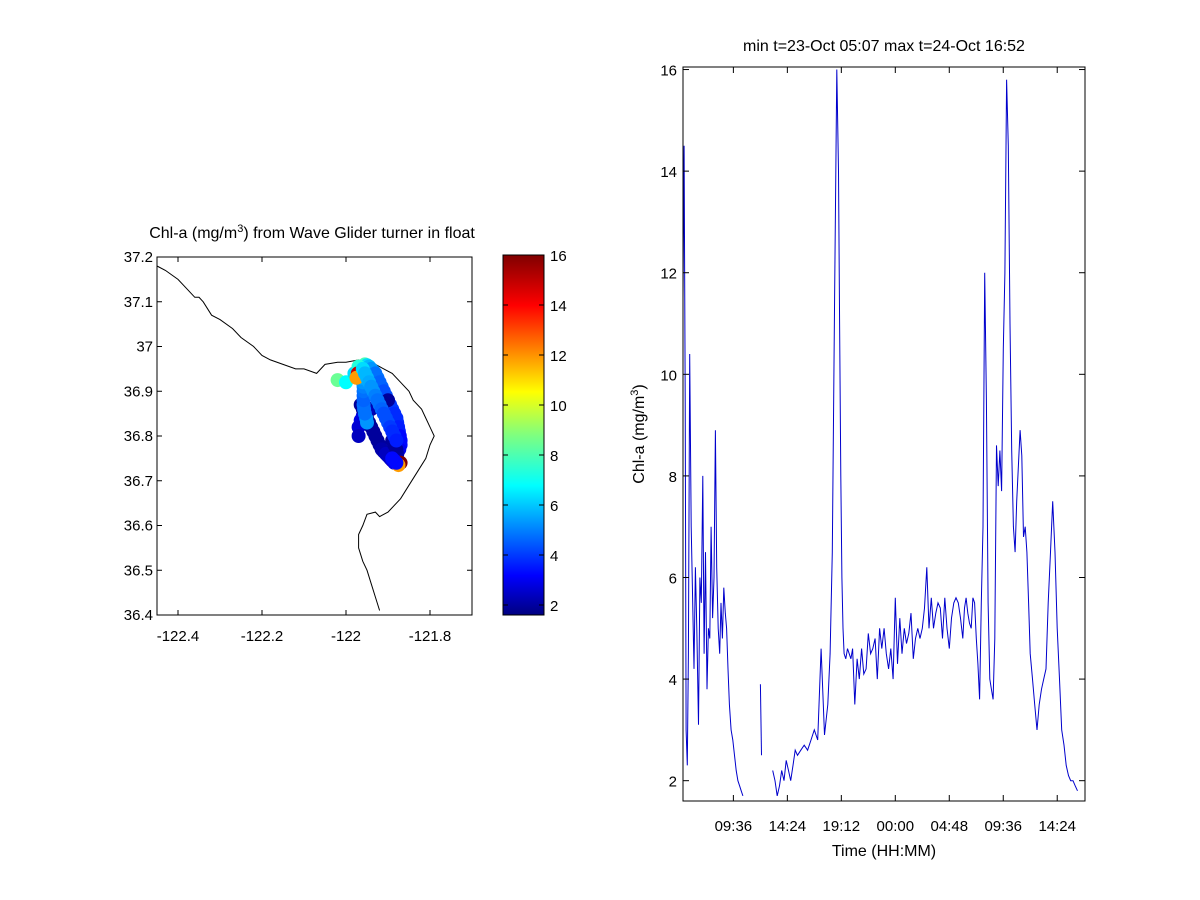 The height and width of the screenshot is (900, 1200). What do you see at coordinates (673, 680) in the screenshot?
I see `ts-y-tick-label: 4` at bounding box center [673, 680].